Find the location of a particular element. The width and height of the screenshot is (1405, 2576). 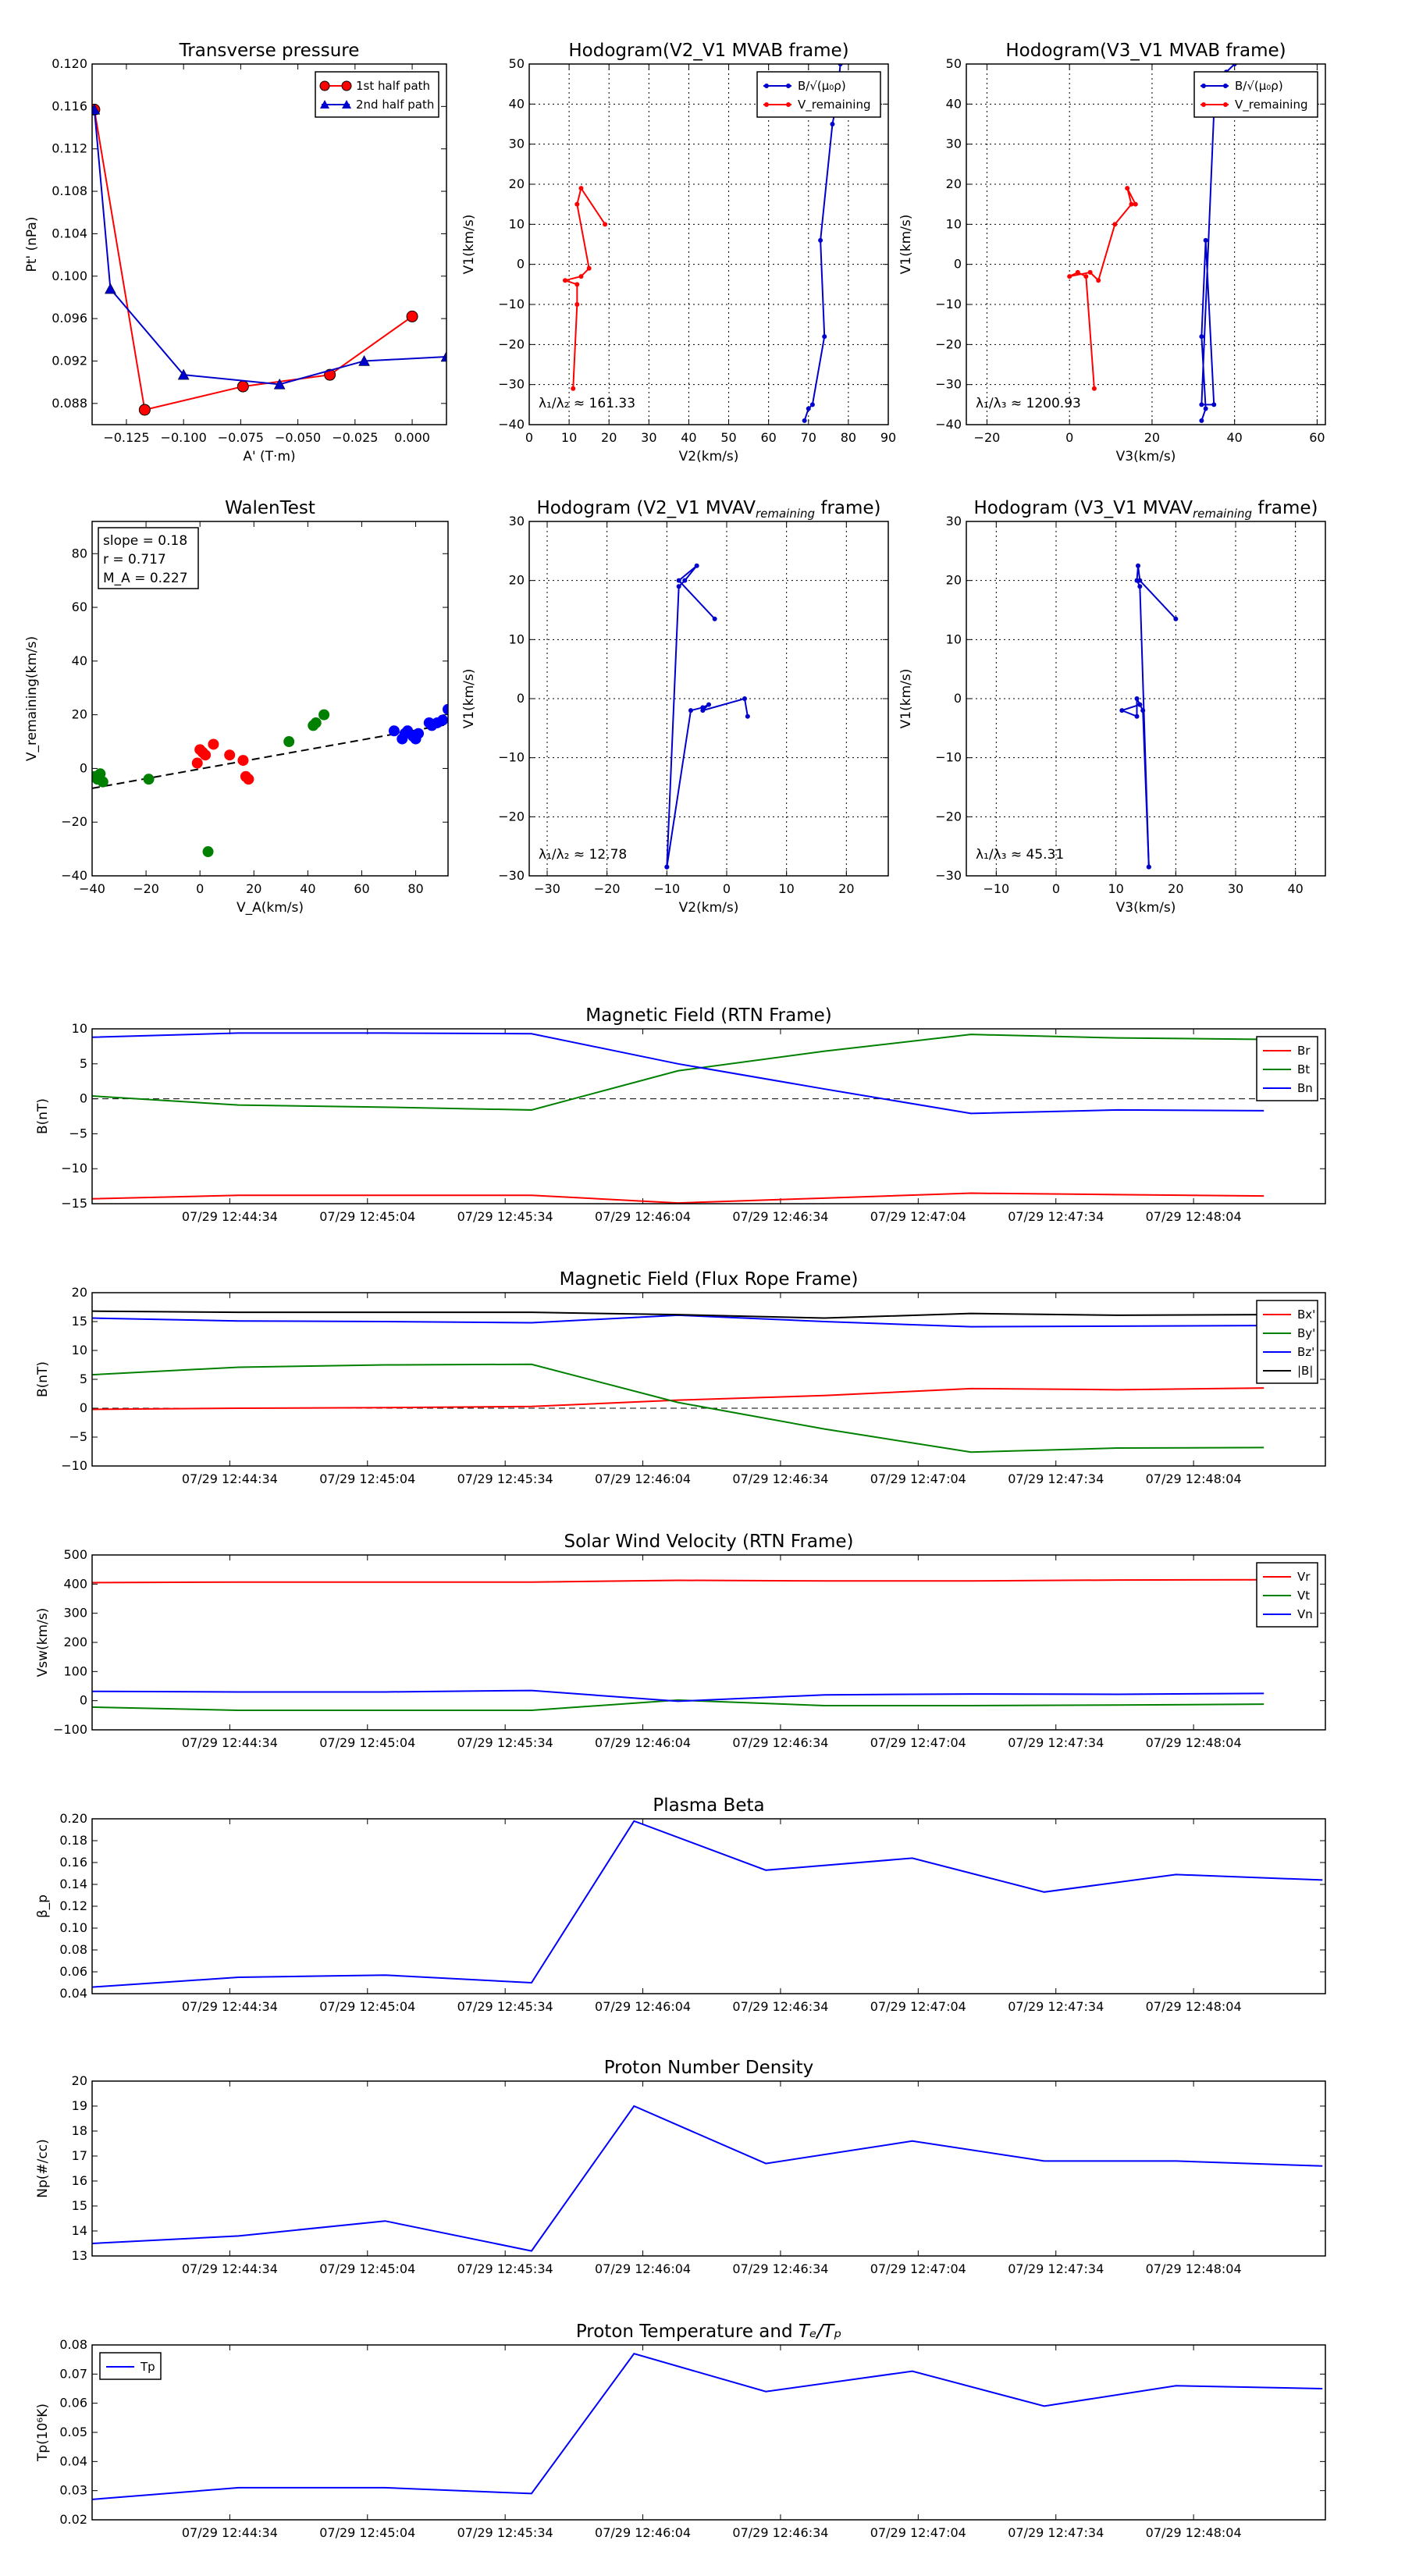

ytick-label: 0.08 is located at coordinates (73, 1949).